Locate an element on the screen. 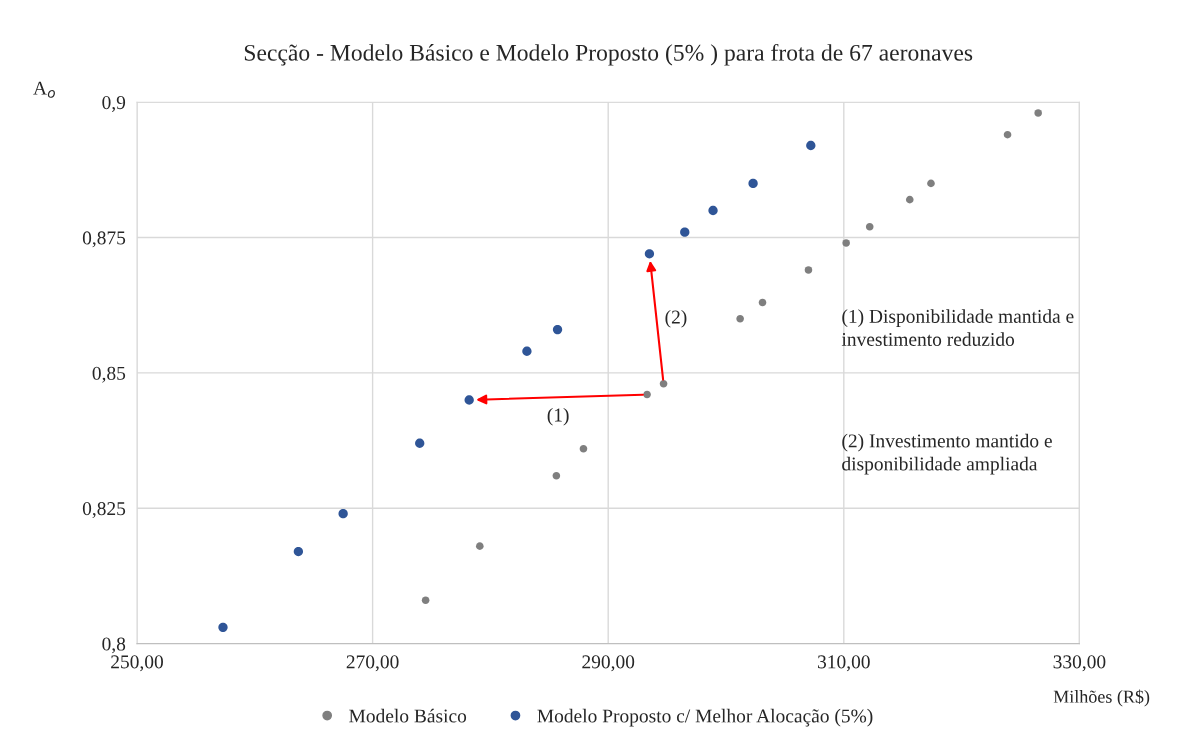 This screenshot has height=744, width=1181. x-axis-title: Milhões (R$) is located at coordinates (1101, 698).